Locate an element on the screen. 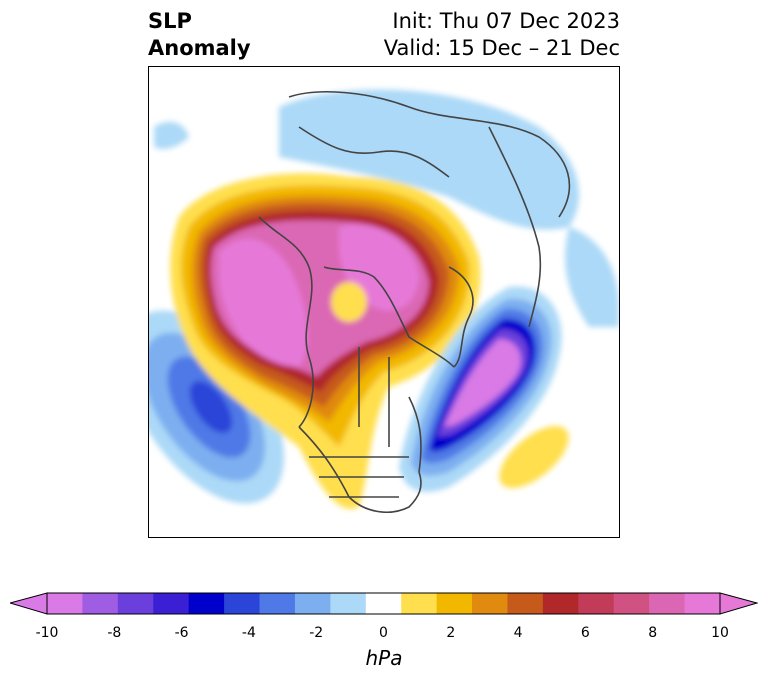 This screenshot has height=684, width=768. pacific-low-core is located at coordinates (211, 407).